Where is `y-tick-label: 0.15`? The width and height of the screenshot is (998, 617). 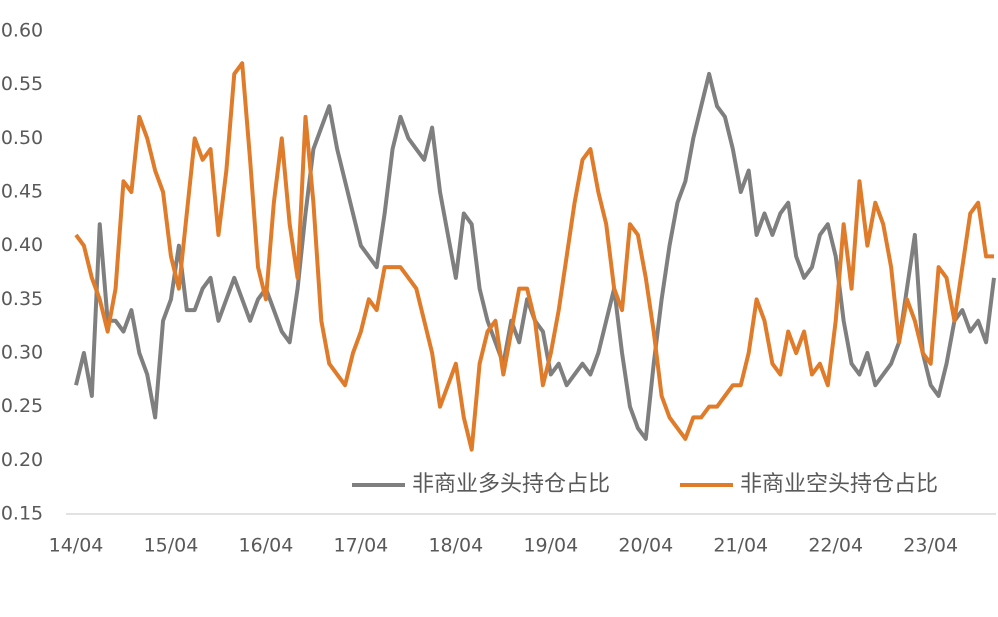 y-tick-label: 0.15 is located at coordinates (22, 514).